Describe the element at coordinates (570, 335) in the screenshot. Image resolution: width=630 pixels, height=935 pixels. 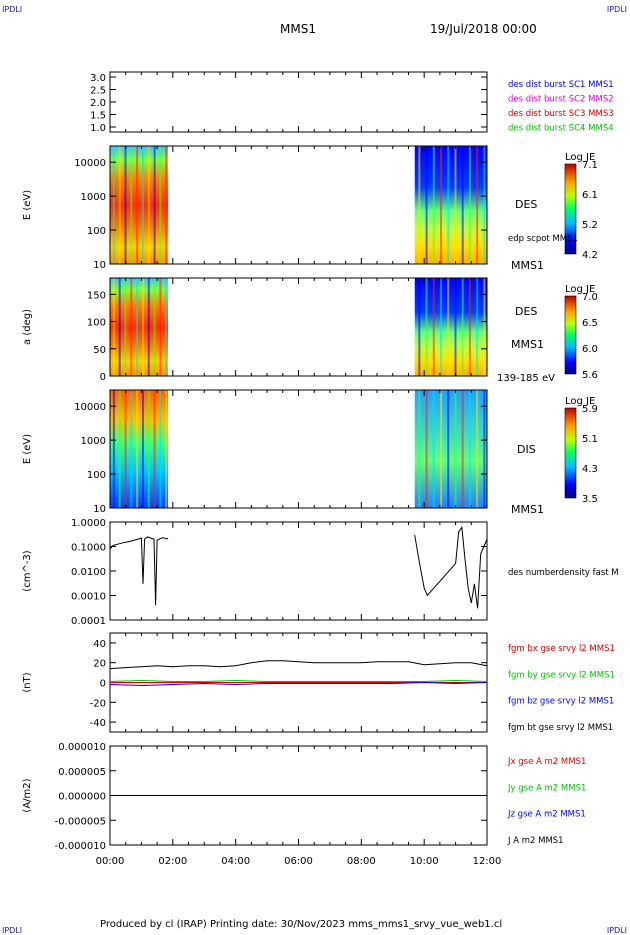
I see `colorbar` at that location.